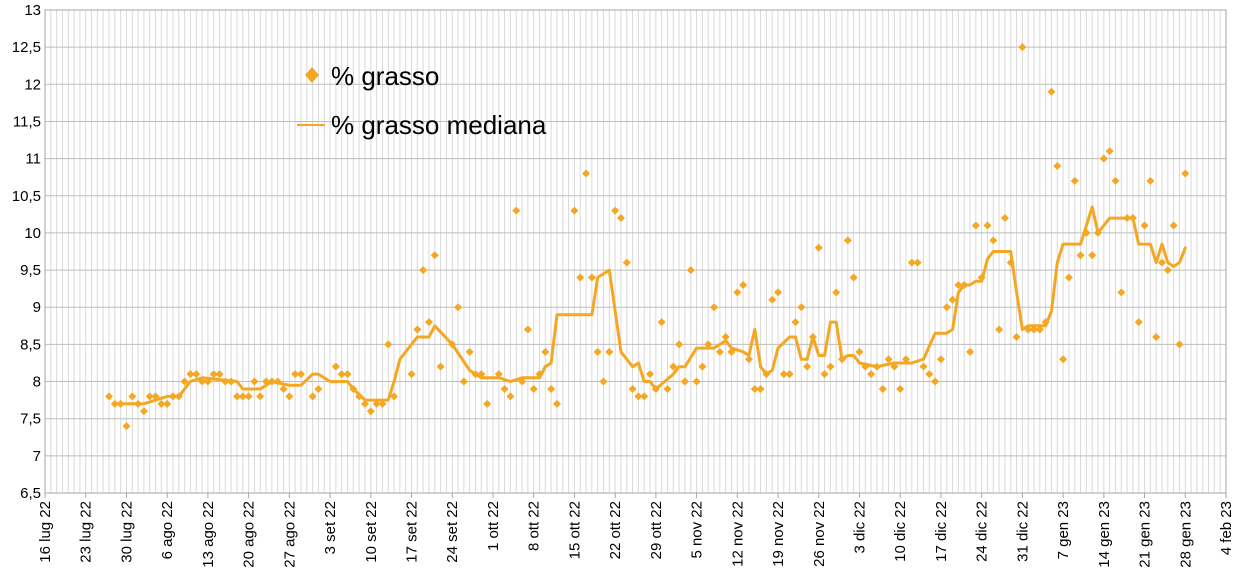 The image size is (1241, 581). What do you see at coordinates (312, 75) in the screenshot?
I see `legend-marker-scatter` at bounding box center [312, 75].